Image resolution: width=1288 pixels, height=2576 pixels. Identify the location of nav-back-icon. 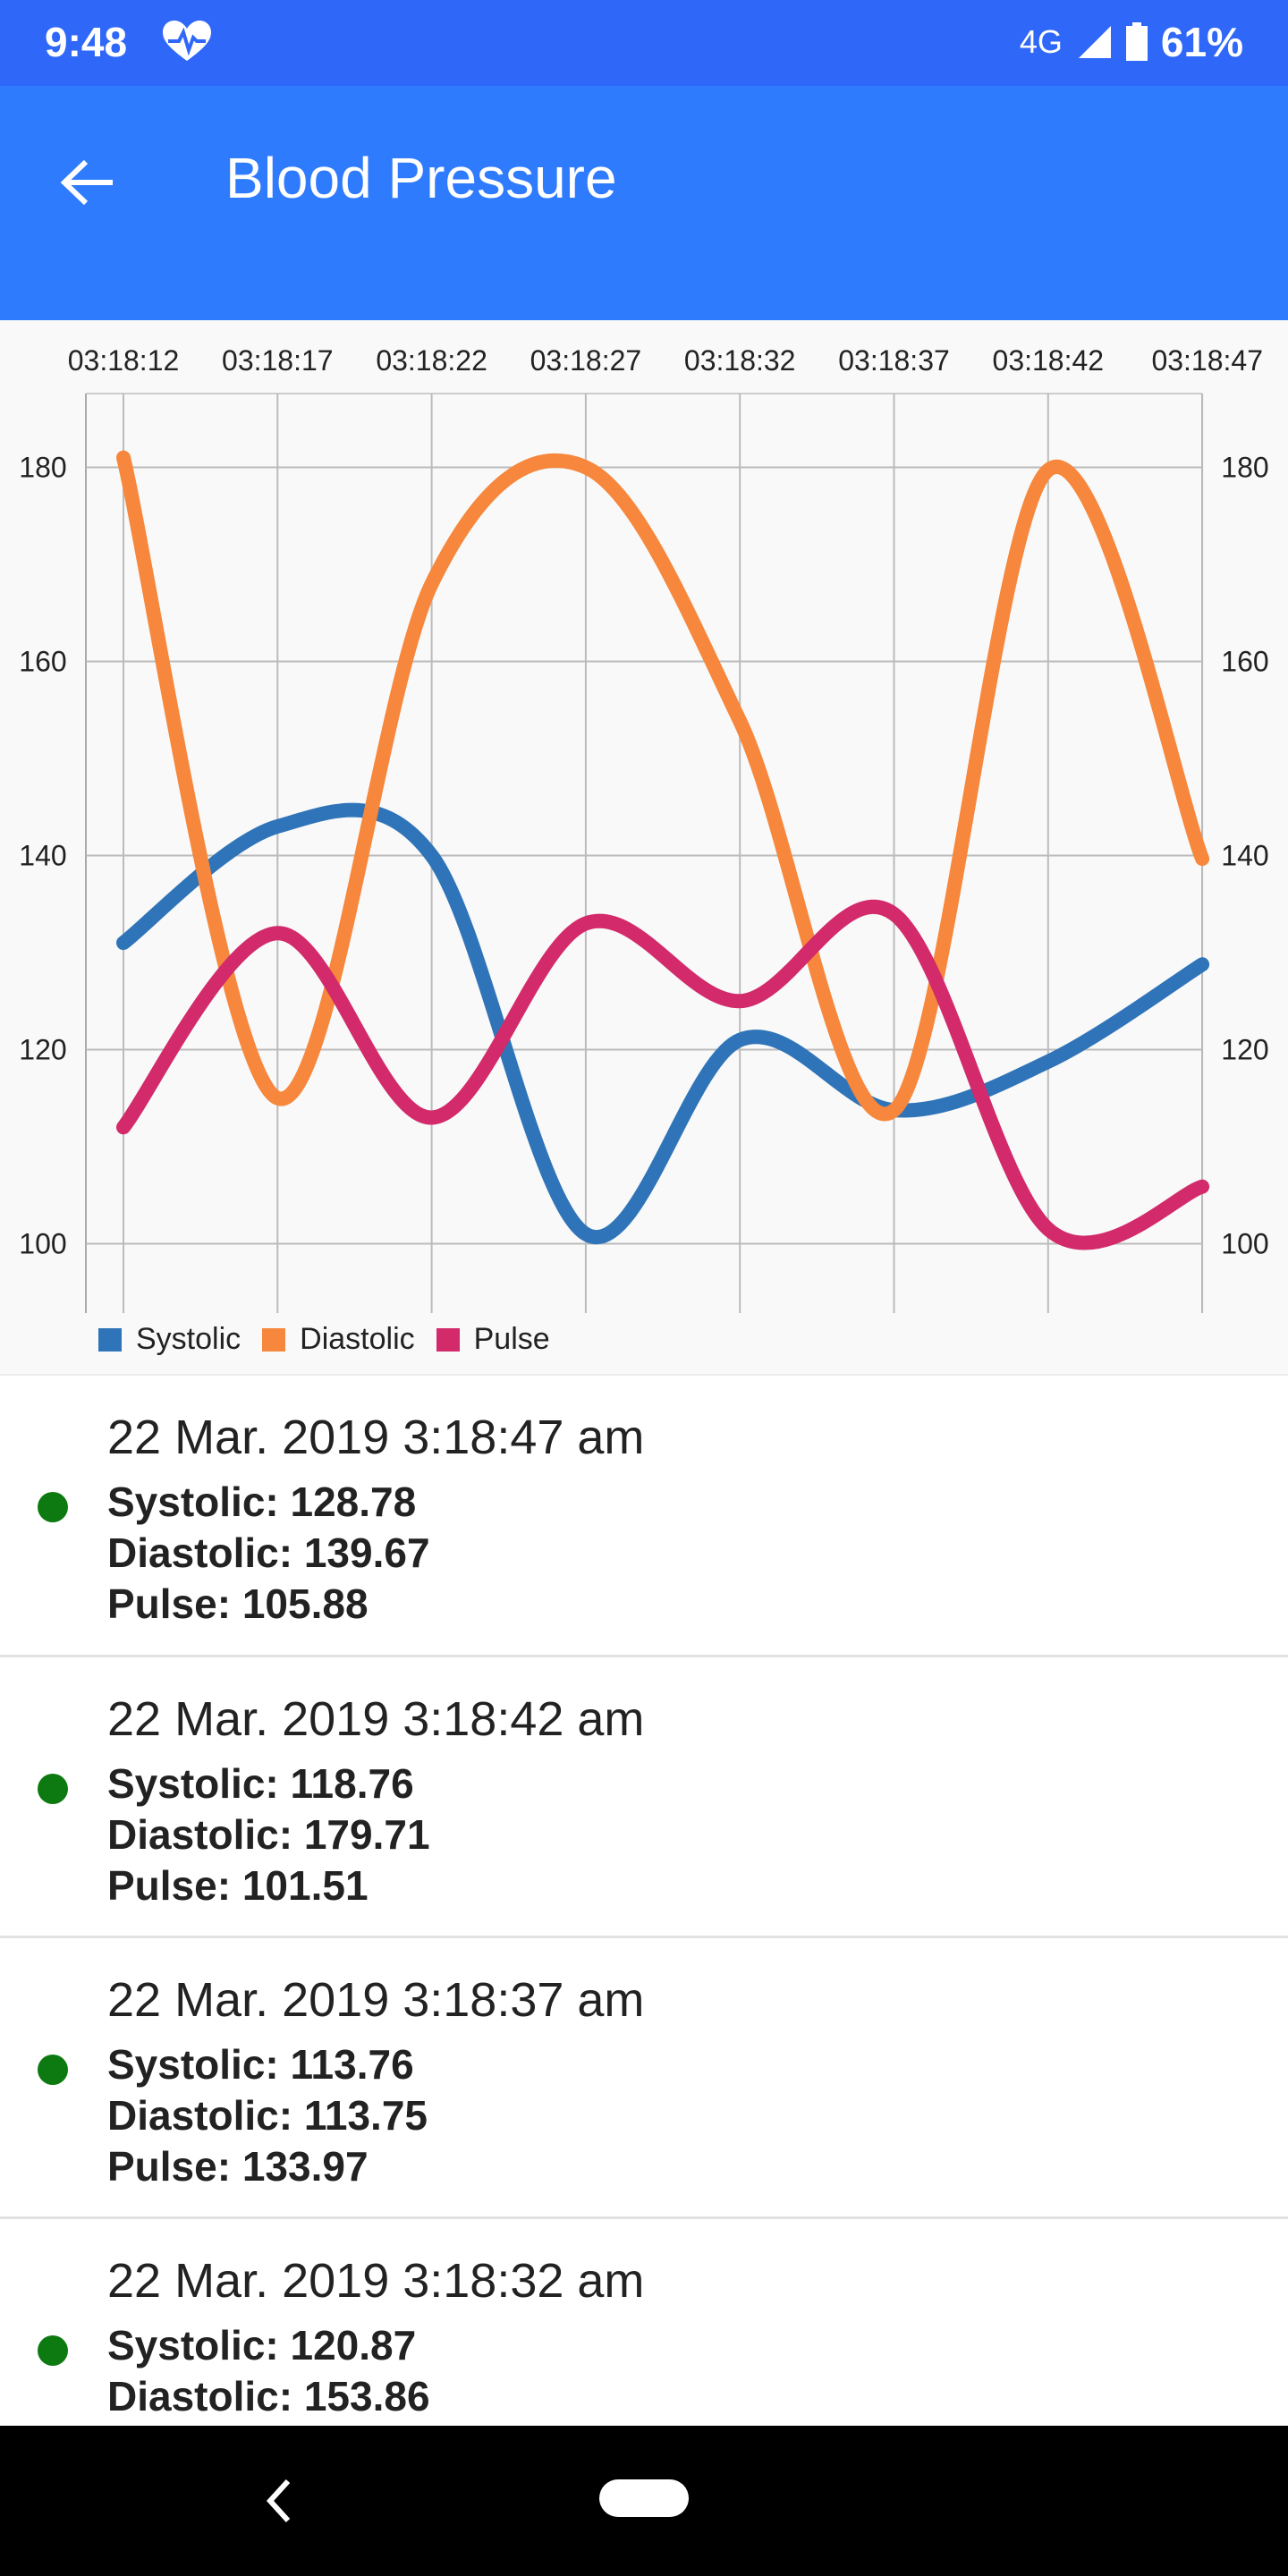
(279, 2501).